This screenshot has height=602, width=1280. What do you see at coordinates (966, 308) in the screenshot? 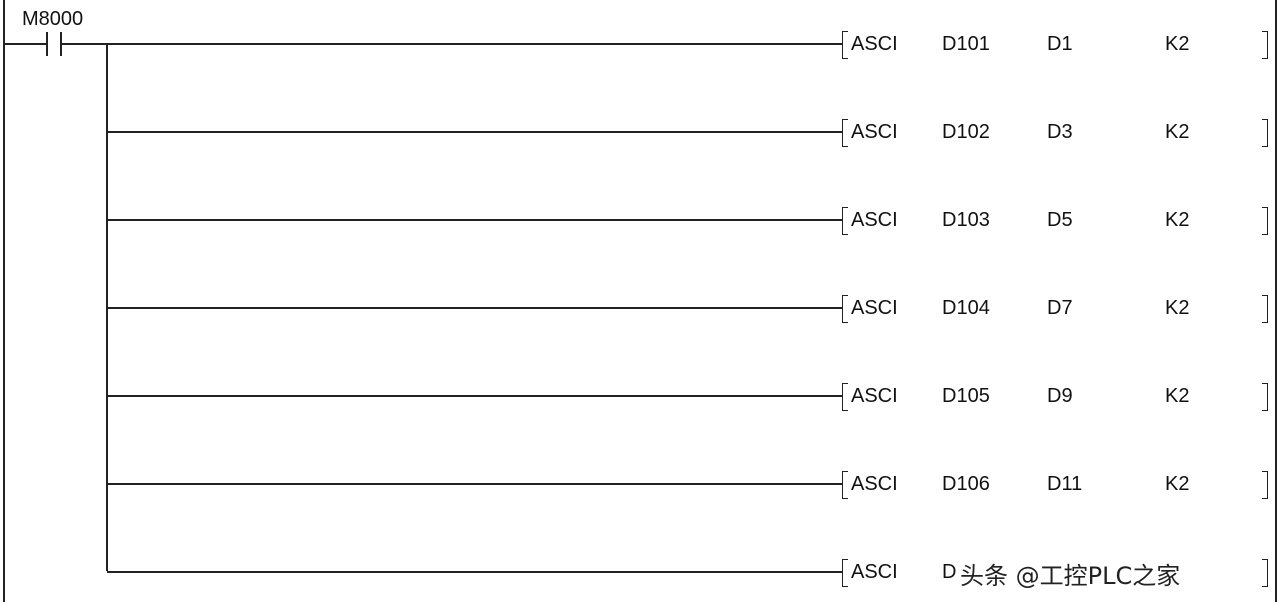
I see `source-operand: D104` at bounding box center [966, 308].